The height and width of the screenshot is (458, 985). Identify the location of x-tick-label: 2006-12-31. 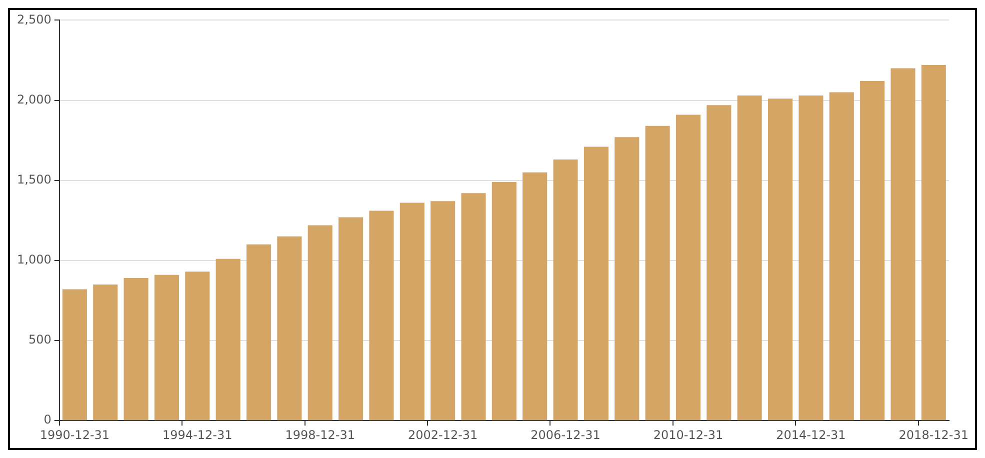
(565, 435).